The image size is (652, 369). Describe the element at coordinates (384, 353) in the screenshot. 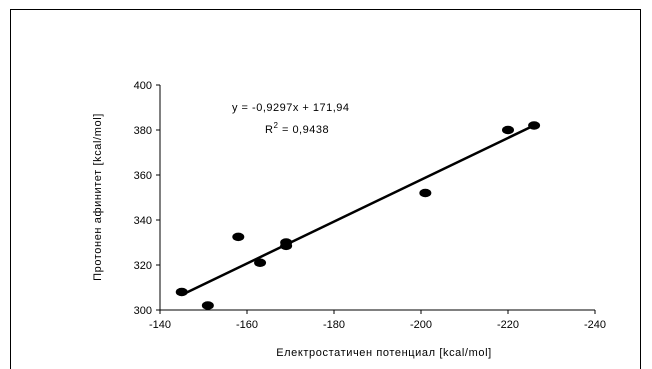

I see `x-axis-title: Електростатичен потенциал [kcal/mol]` at that location.